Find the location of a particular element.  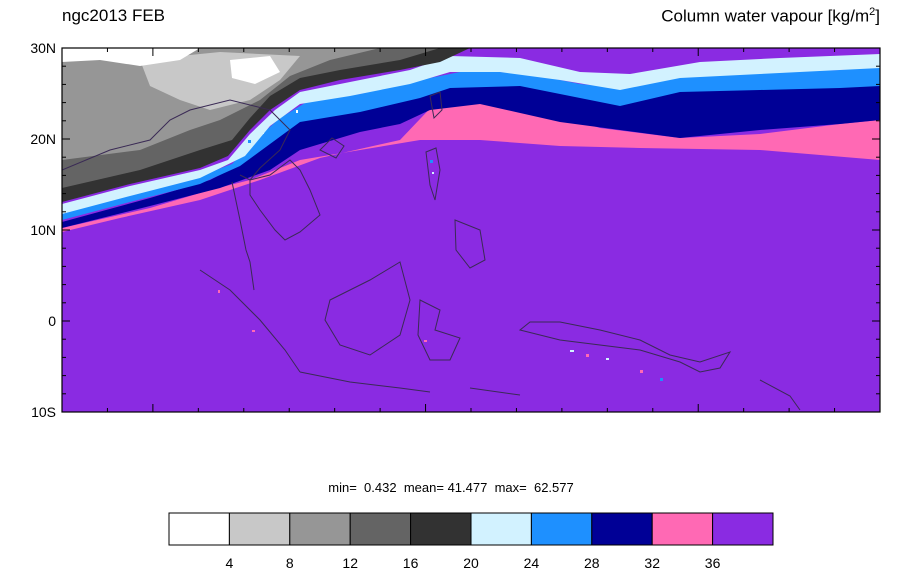

legend-label: 36 is located at coordinates (713, 563).